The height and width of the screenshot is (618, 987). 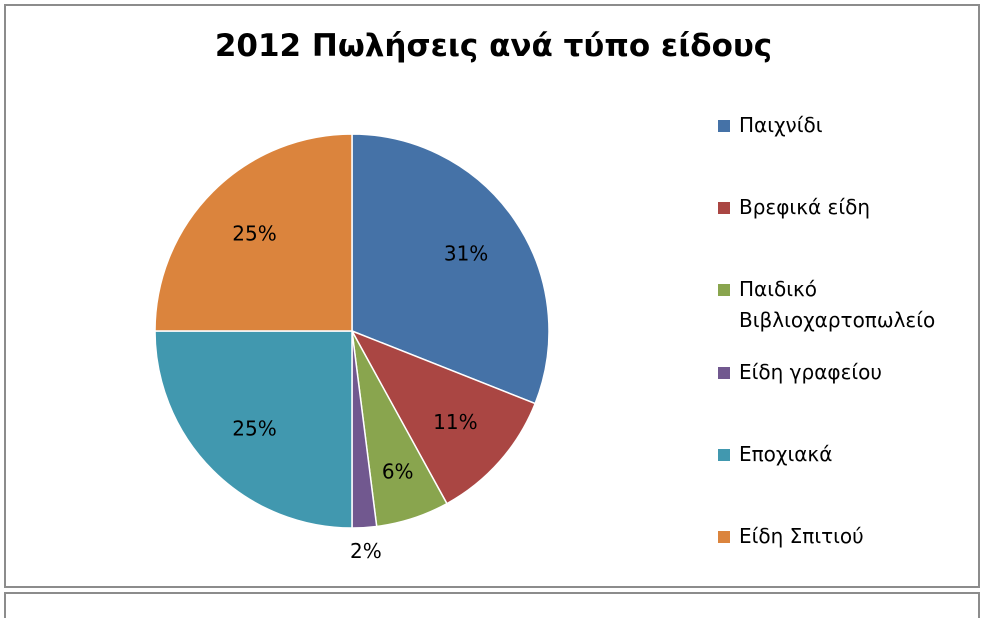 What do you see at coordinates (801, 536) in the screenshot?
I see `legend-label: Είδη Σπιτιού` at bounding box center [801, 536].